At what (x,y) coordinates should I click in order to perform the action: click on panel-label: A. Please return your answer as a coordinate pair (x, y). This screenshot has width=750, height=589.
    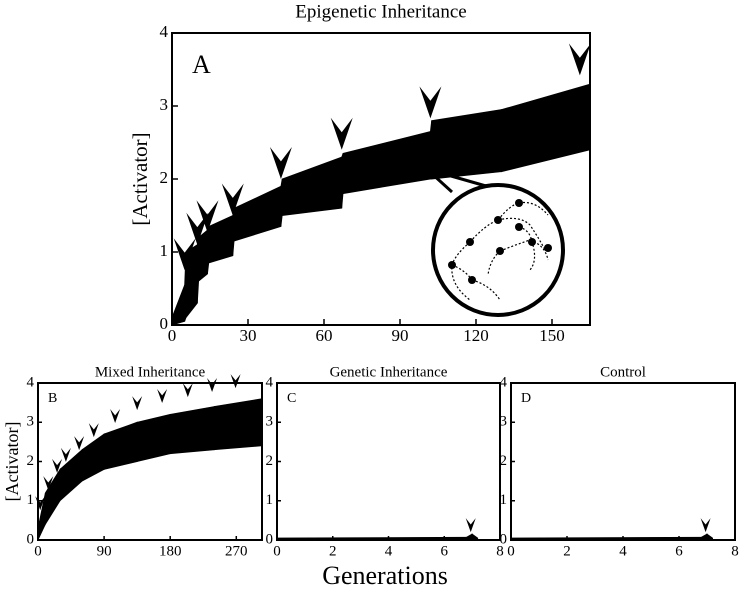
    Looking at the image, I should click on (201, 64).